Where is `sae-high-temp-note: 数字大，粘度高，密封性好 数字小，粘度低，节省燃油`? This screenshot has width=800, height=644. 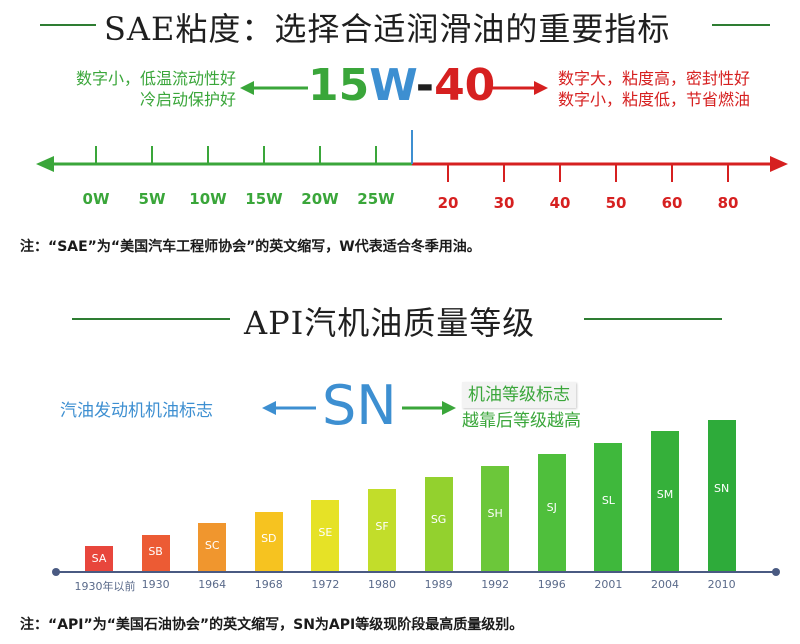
sae-high-temp-note: 数字大，粘度高，密封性好 数字小，粘度低，节省燃油 is located at coordinates (676, 89).